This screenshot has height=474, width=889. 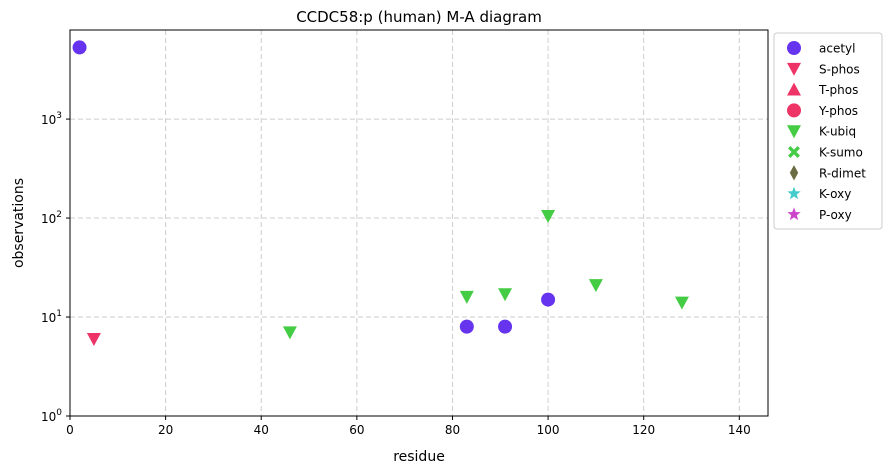 I want to click on x-tick-label: 0, so click(x=70, y=430).